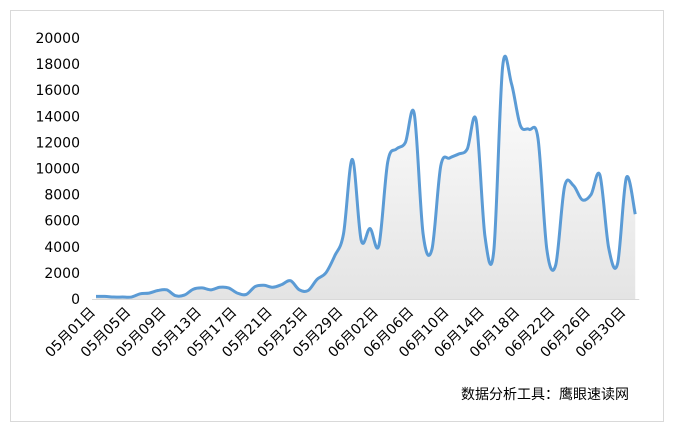  Describe the element at coordinates (57, 39) in the screenshot. I see `y-tick-label: 20000` at that location.